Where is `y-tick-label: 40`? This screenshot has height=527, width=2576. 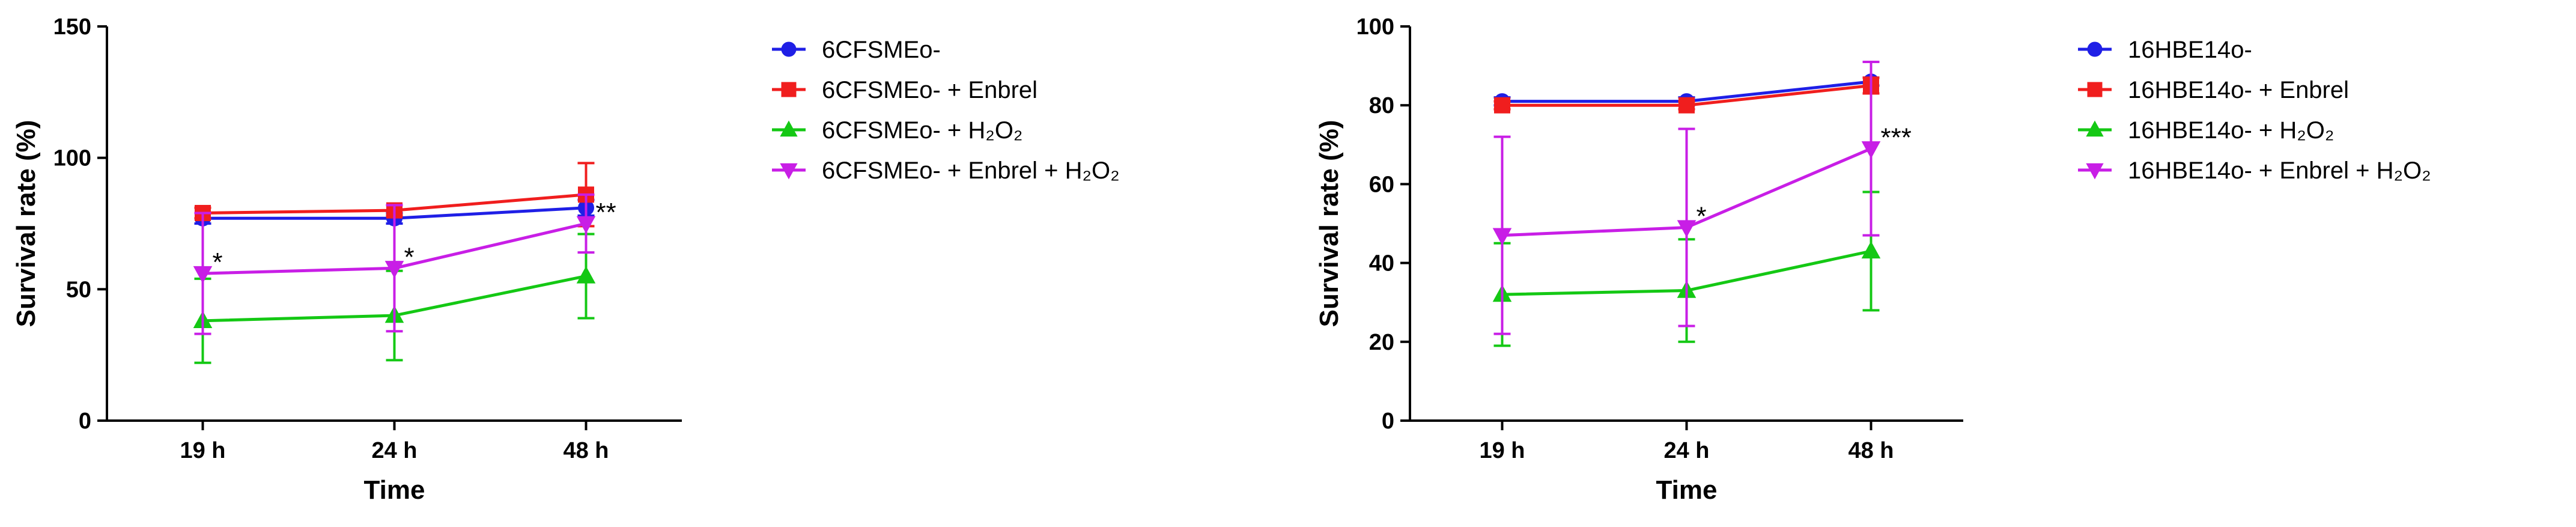 y-tick-label: 40 is located at coordinates (1381, 263).